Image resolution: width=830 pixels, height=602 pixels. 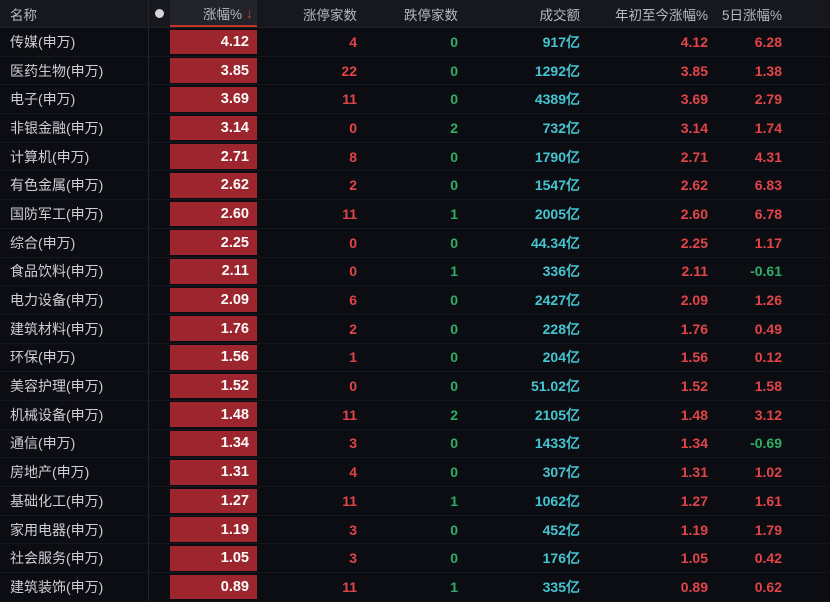 I want to click on change-percent-bar: 4.12, so click(x=213, y=42).